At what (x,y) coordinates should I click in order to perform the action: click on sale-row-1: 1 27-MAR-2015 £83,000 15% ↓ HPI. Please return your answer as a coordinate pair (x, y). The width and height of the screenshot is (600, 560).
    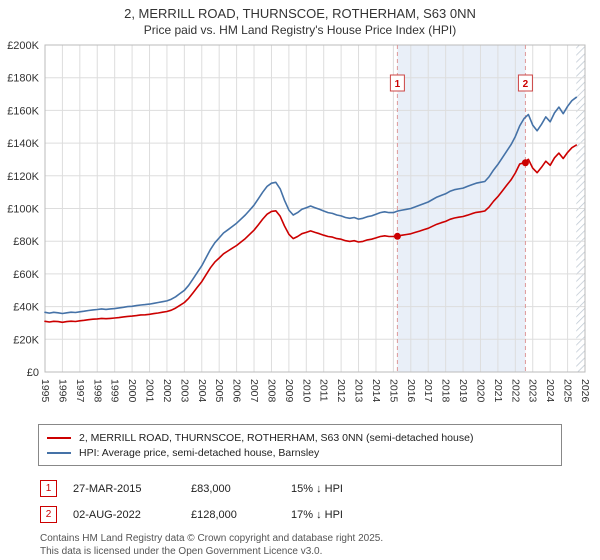
    Looking at the image, I should click on (320, 488).